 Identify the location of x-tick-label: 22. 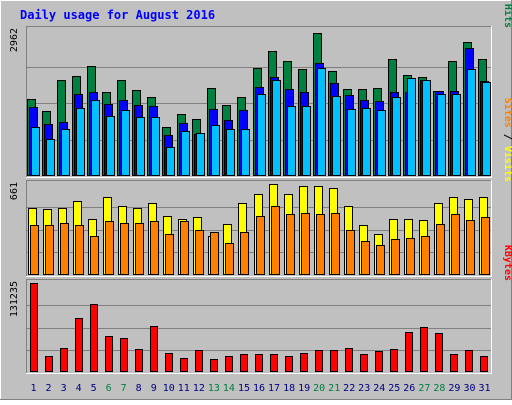
(349, 388).